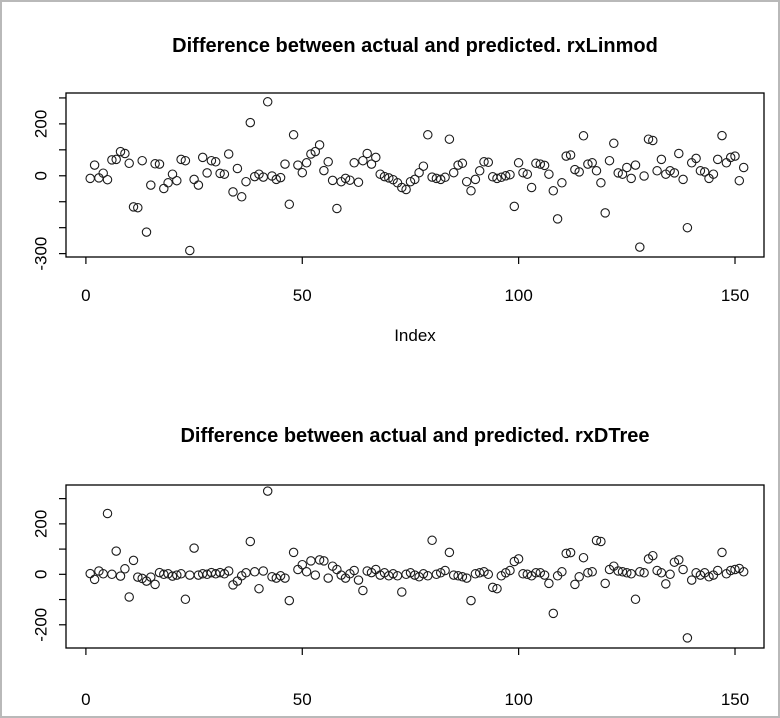 This screenshot has height=718, width=780. I want to click on y-tick-label: -200, so click(40, 625).